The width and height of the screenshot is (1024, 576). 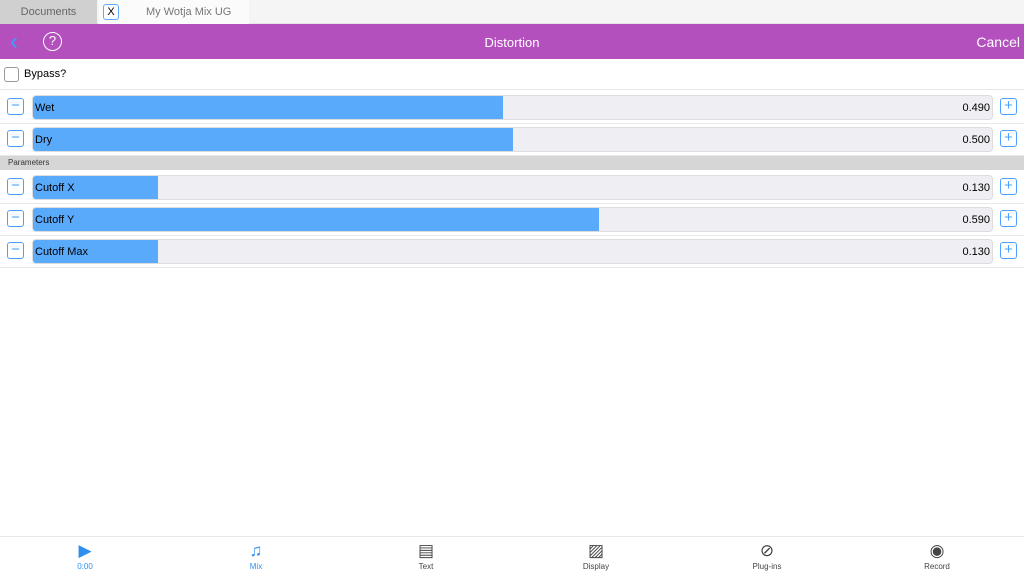 What do you see at coordinates (512, 76) in the screenshot?
I see `bypass-row: Bypass?` at bounding box center [512, 76].